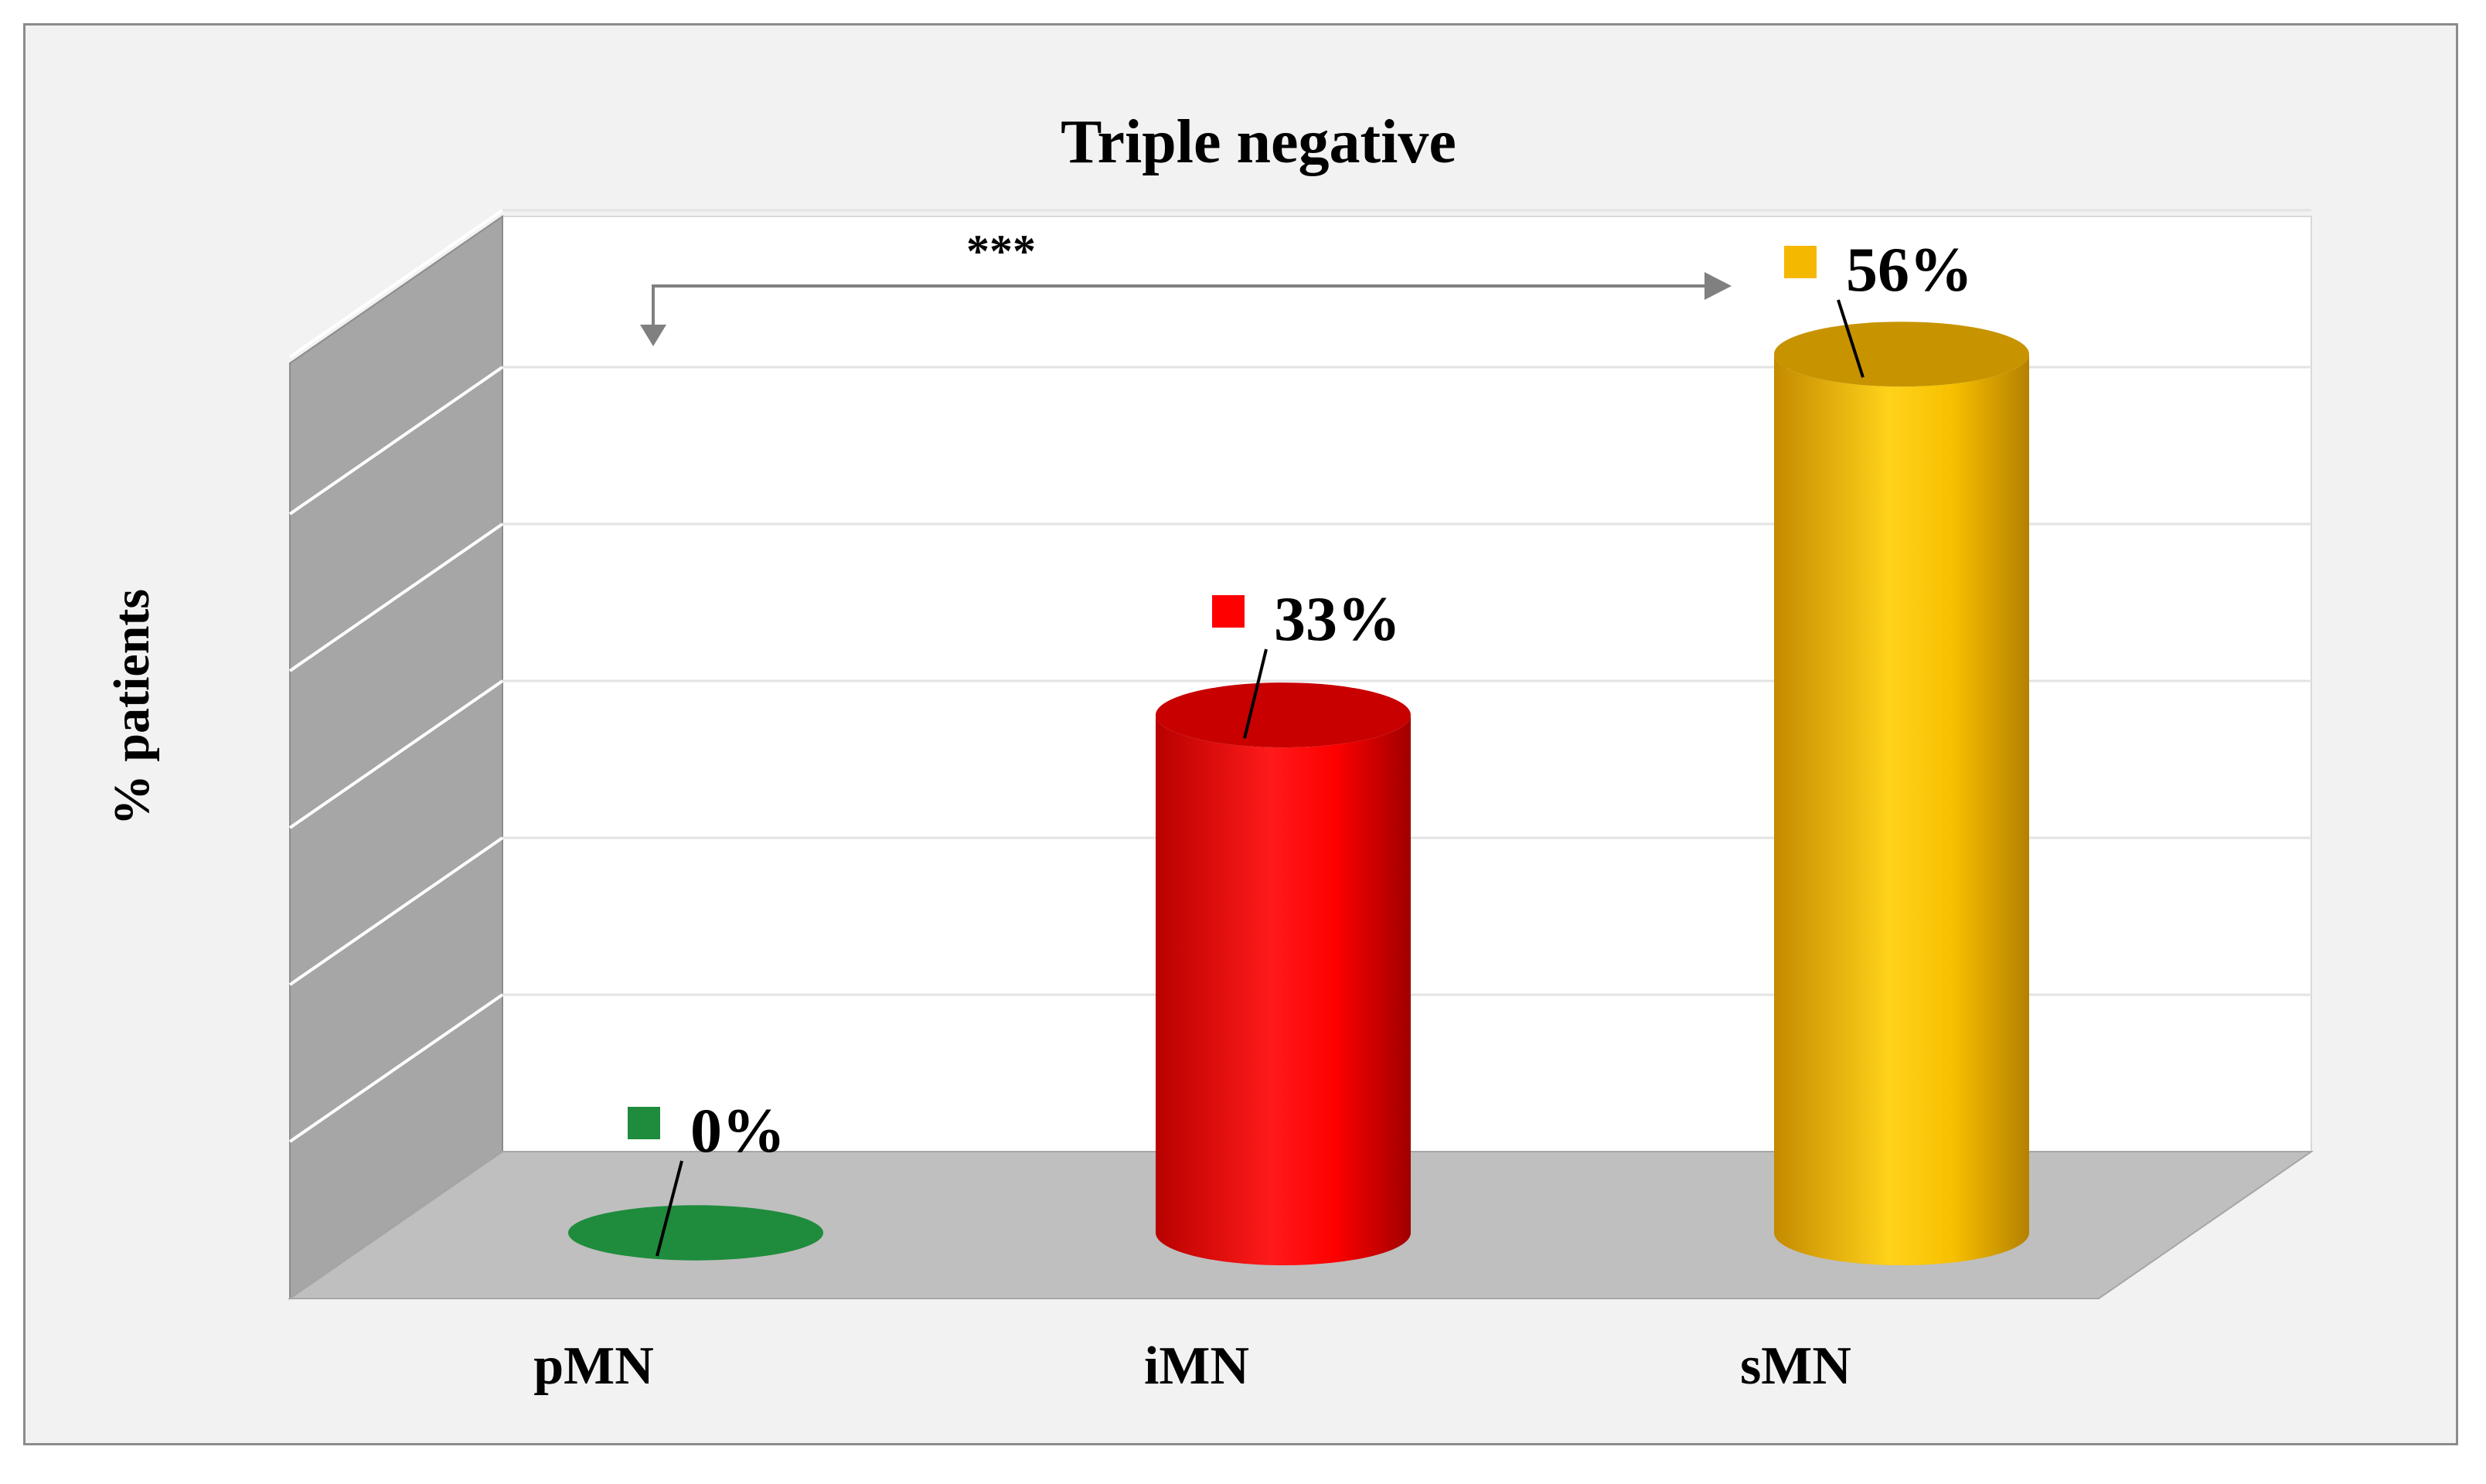 Image resolution: width=2486 pixels, height=1484 pixels. I want to click on data-label-sMN: 56%, so click(1909, 269).